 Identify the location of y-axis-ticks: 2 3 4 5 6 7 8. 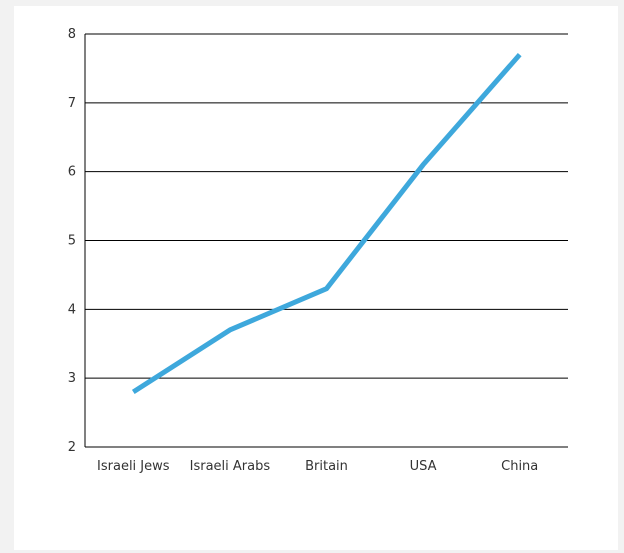
(72, 241).